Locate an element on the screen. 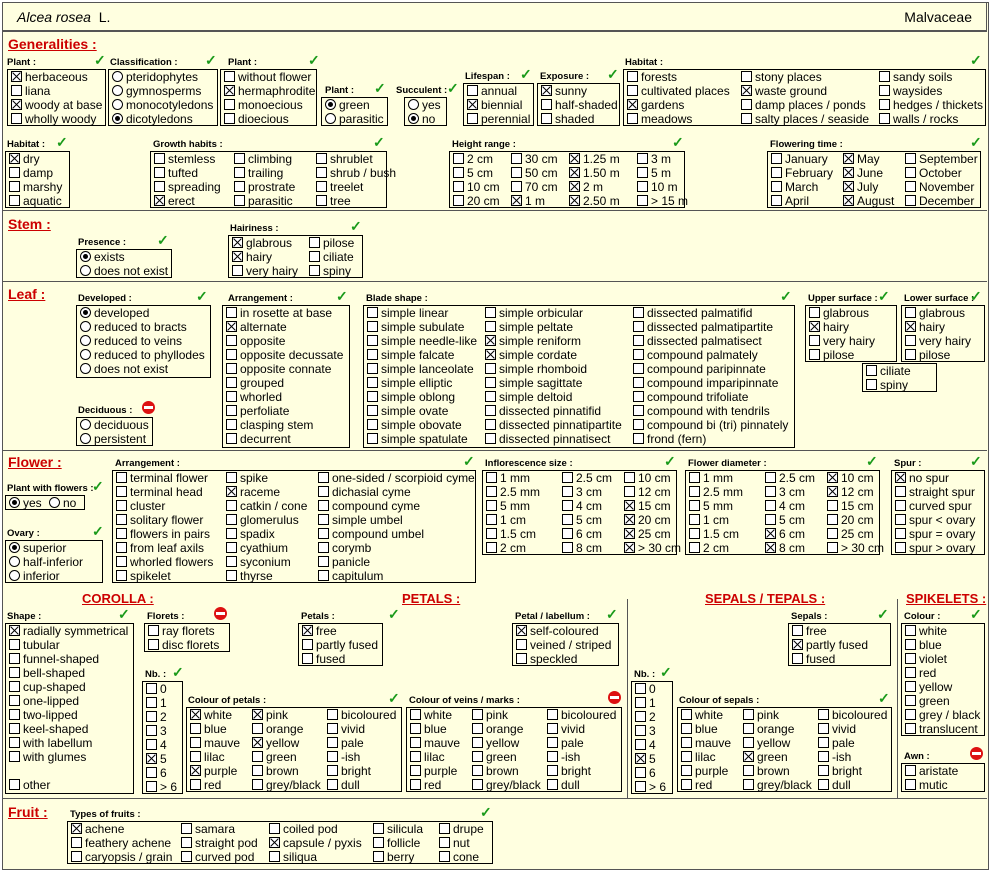  option-shape: one-lipped is located at coordinates (44, 701).